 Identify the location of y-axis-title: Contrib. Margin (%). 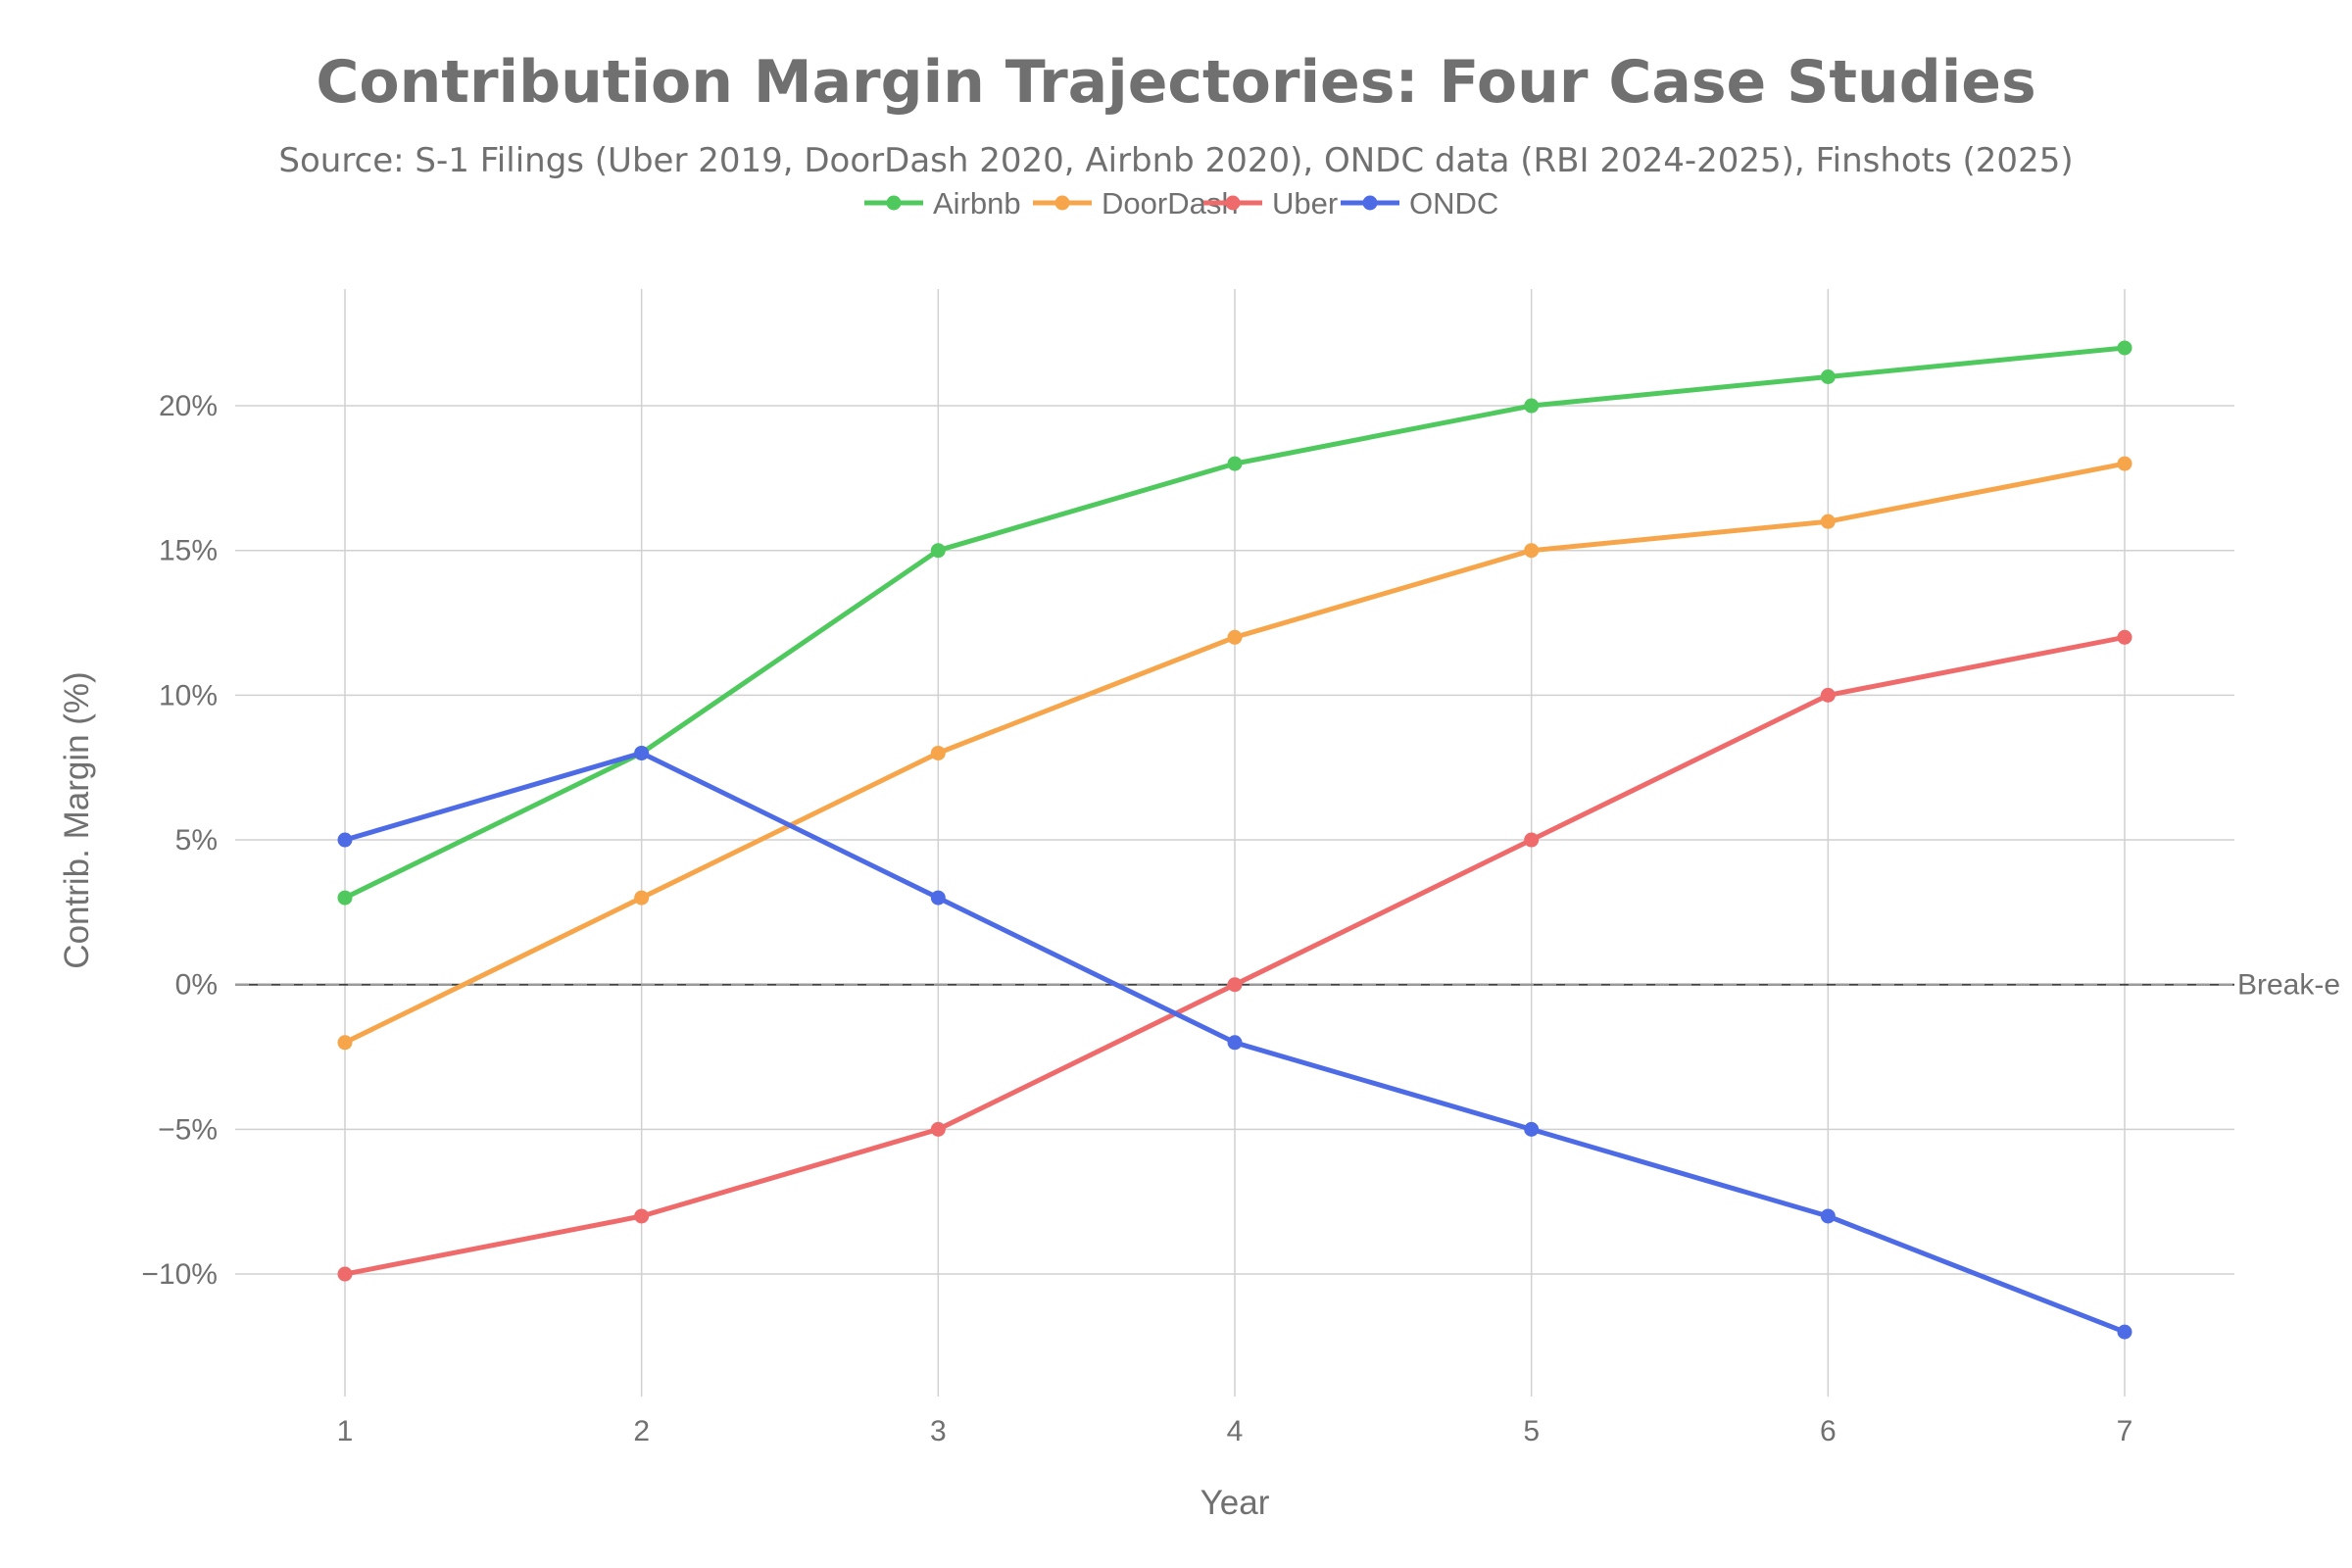
(77, 819).